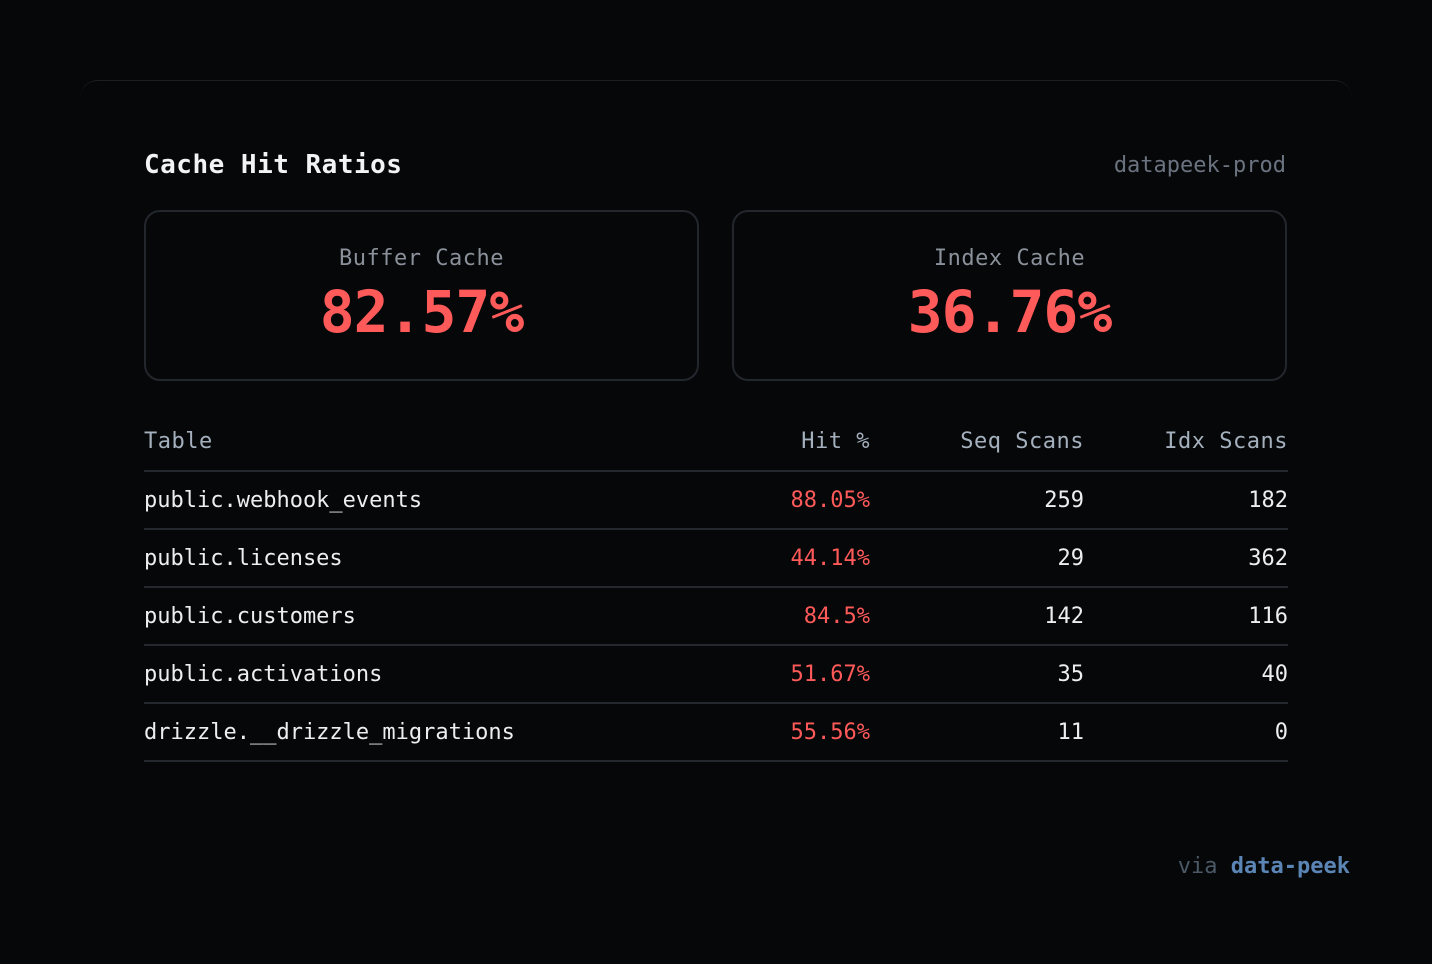 The width and height of the screenshot is (1432, 964). Describe the element at coordinates (407, 674) in the screenshot. I see `table-name-cell: public.activations` at that location.